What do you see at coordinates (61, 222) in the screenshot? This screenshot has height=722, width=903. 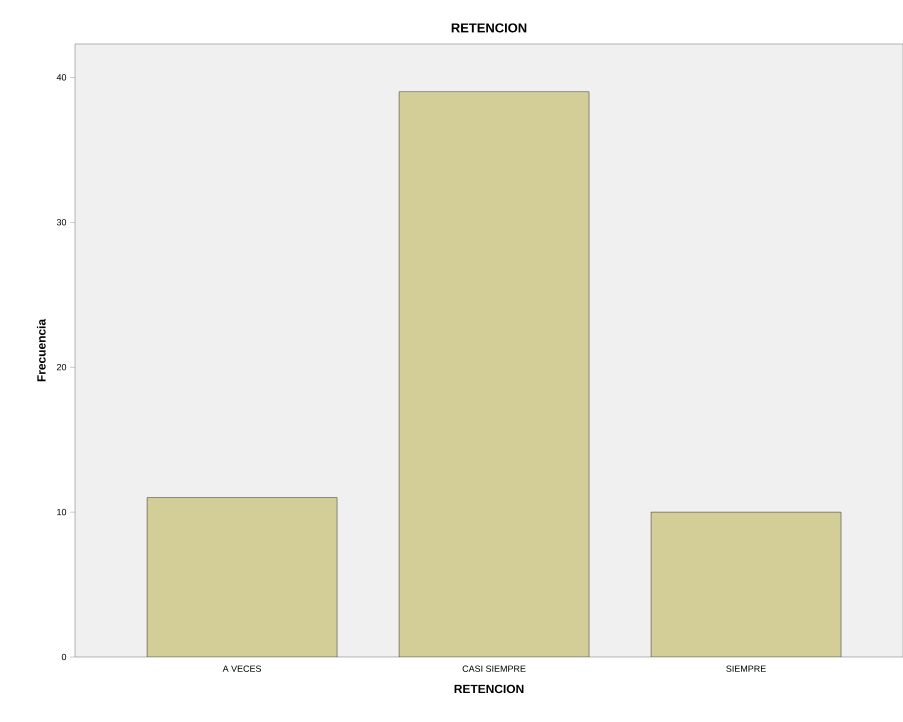 I see `y-tick-label: 30` at bounding box center [61, 222].